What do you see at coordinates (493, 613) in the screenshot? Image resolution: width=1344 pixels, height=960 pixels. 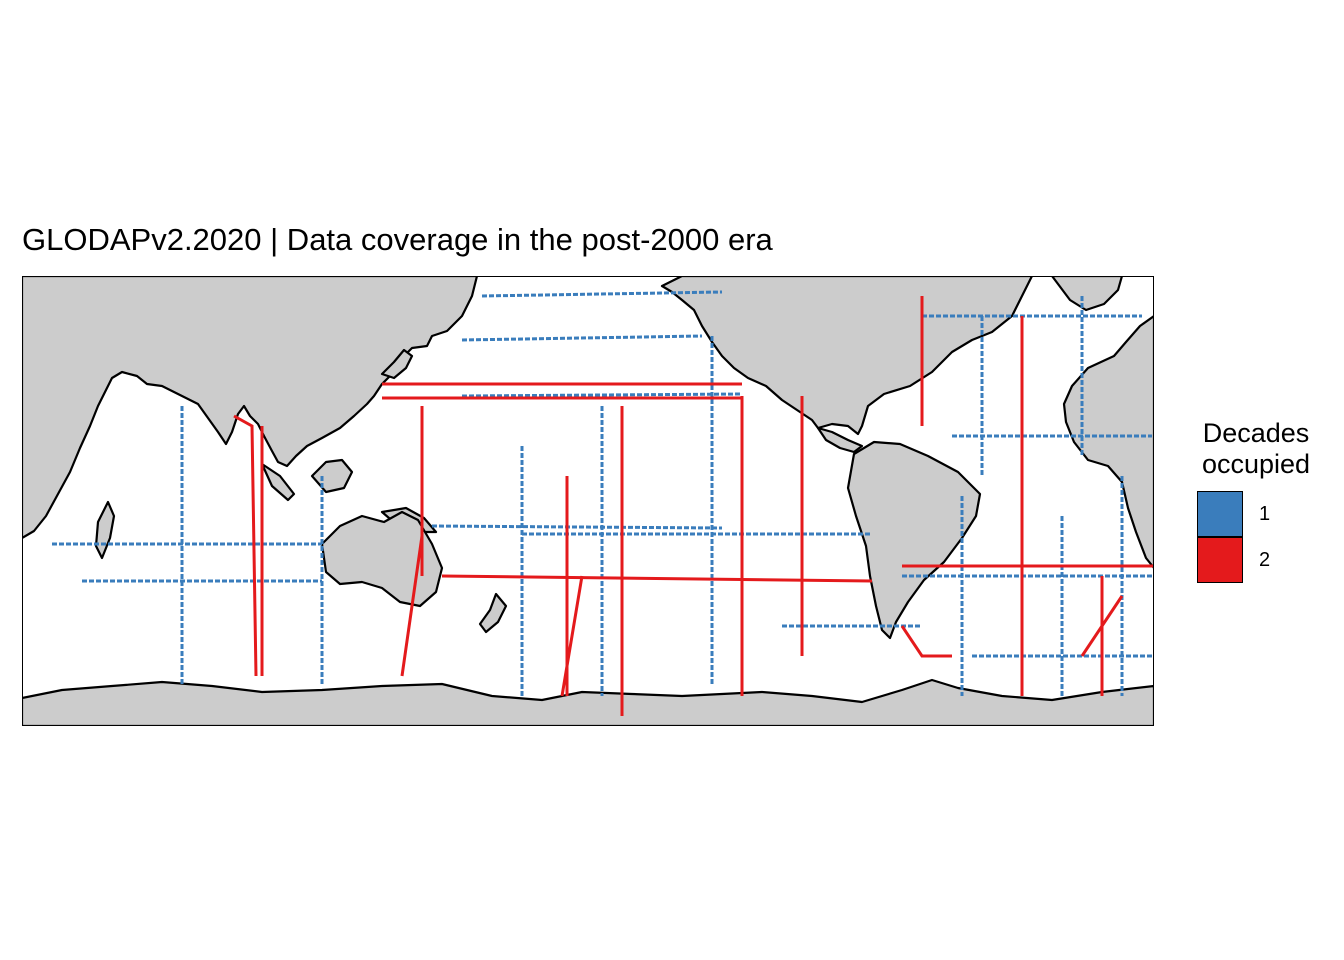 I see `land-new-zealand` at bounding box center [493, 613].